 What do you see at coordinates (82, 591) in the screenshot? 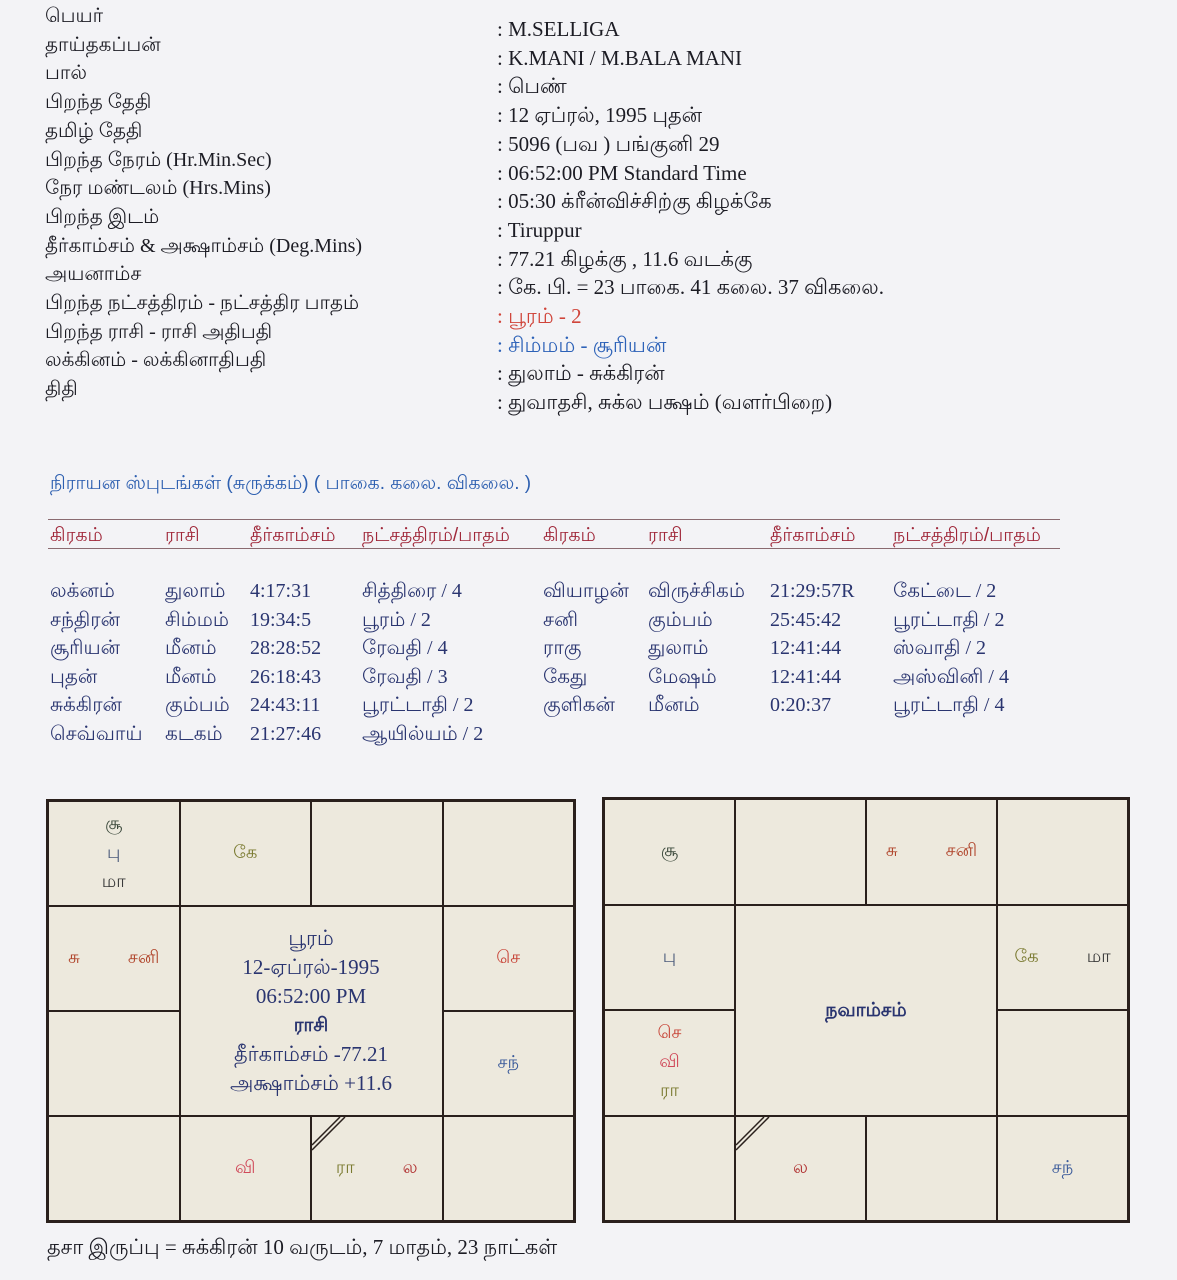
I see `table-cell: லக்னம்` at bounding box center [82, 591].